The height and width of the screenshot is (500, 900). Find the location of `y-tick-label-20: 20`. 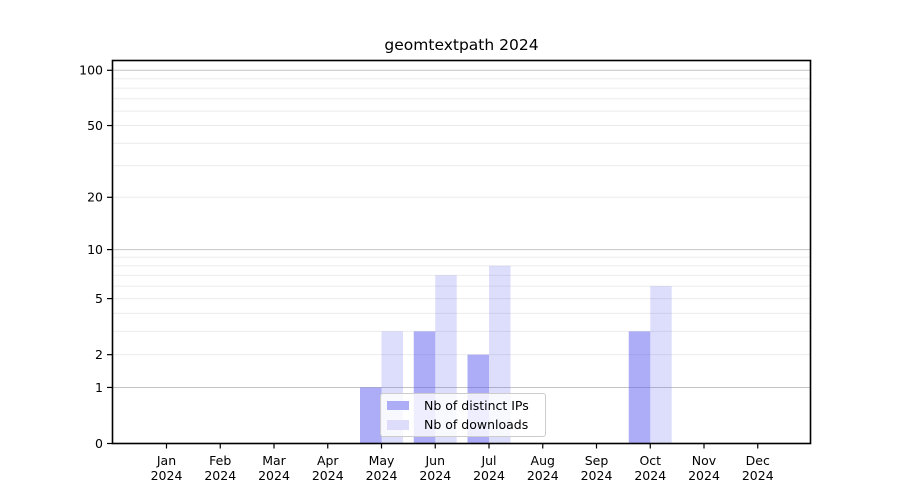

y-tick-label-20: 20 is located at coordinates (95, 197).